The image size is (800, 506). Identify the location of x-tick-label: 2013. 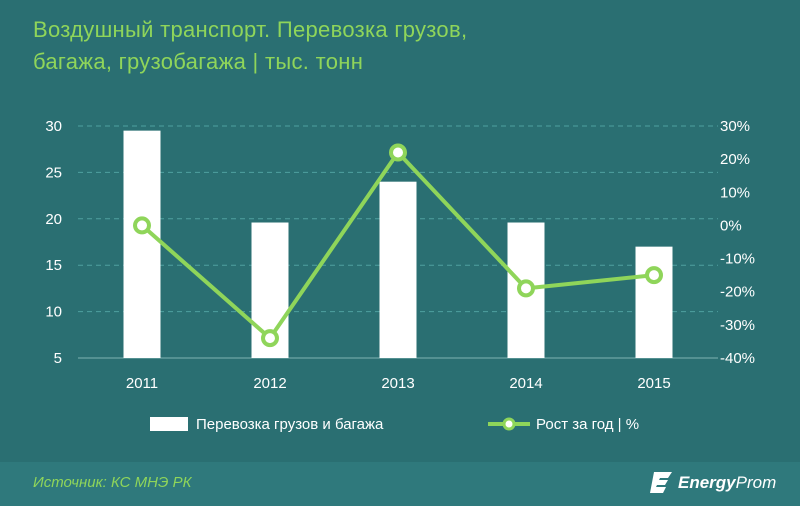
(397, 383).